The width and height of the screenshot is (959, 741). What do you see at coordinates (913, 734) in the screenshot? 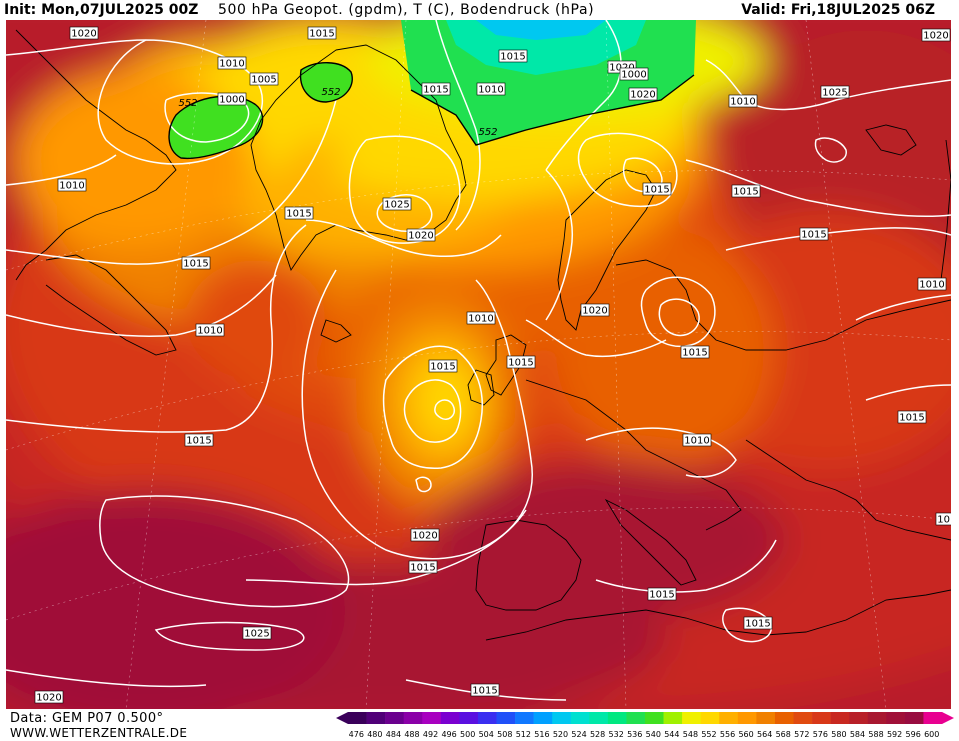
I see `legend-tick-label: 596` at bounding box center [913, 734].